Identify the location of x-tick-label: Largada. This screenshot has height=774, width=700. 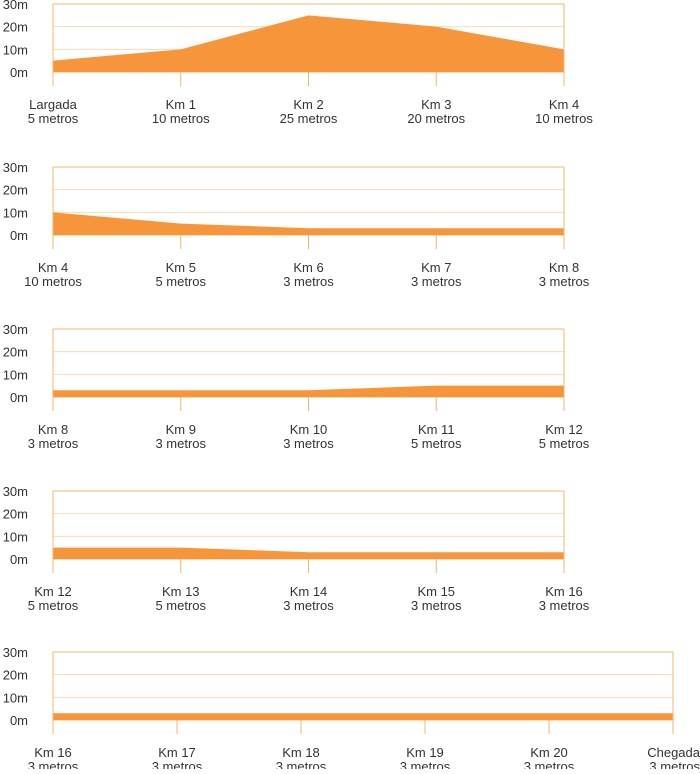
(53, 104).